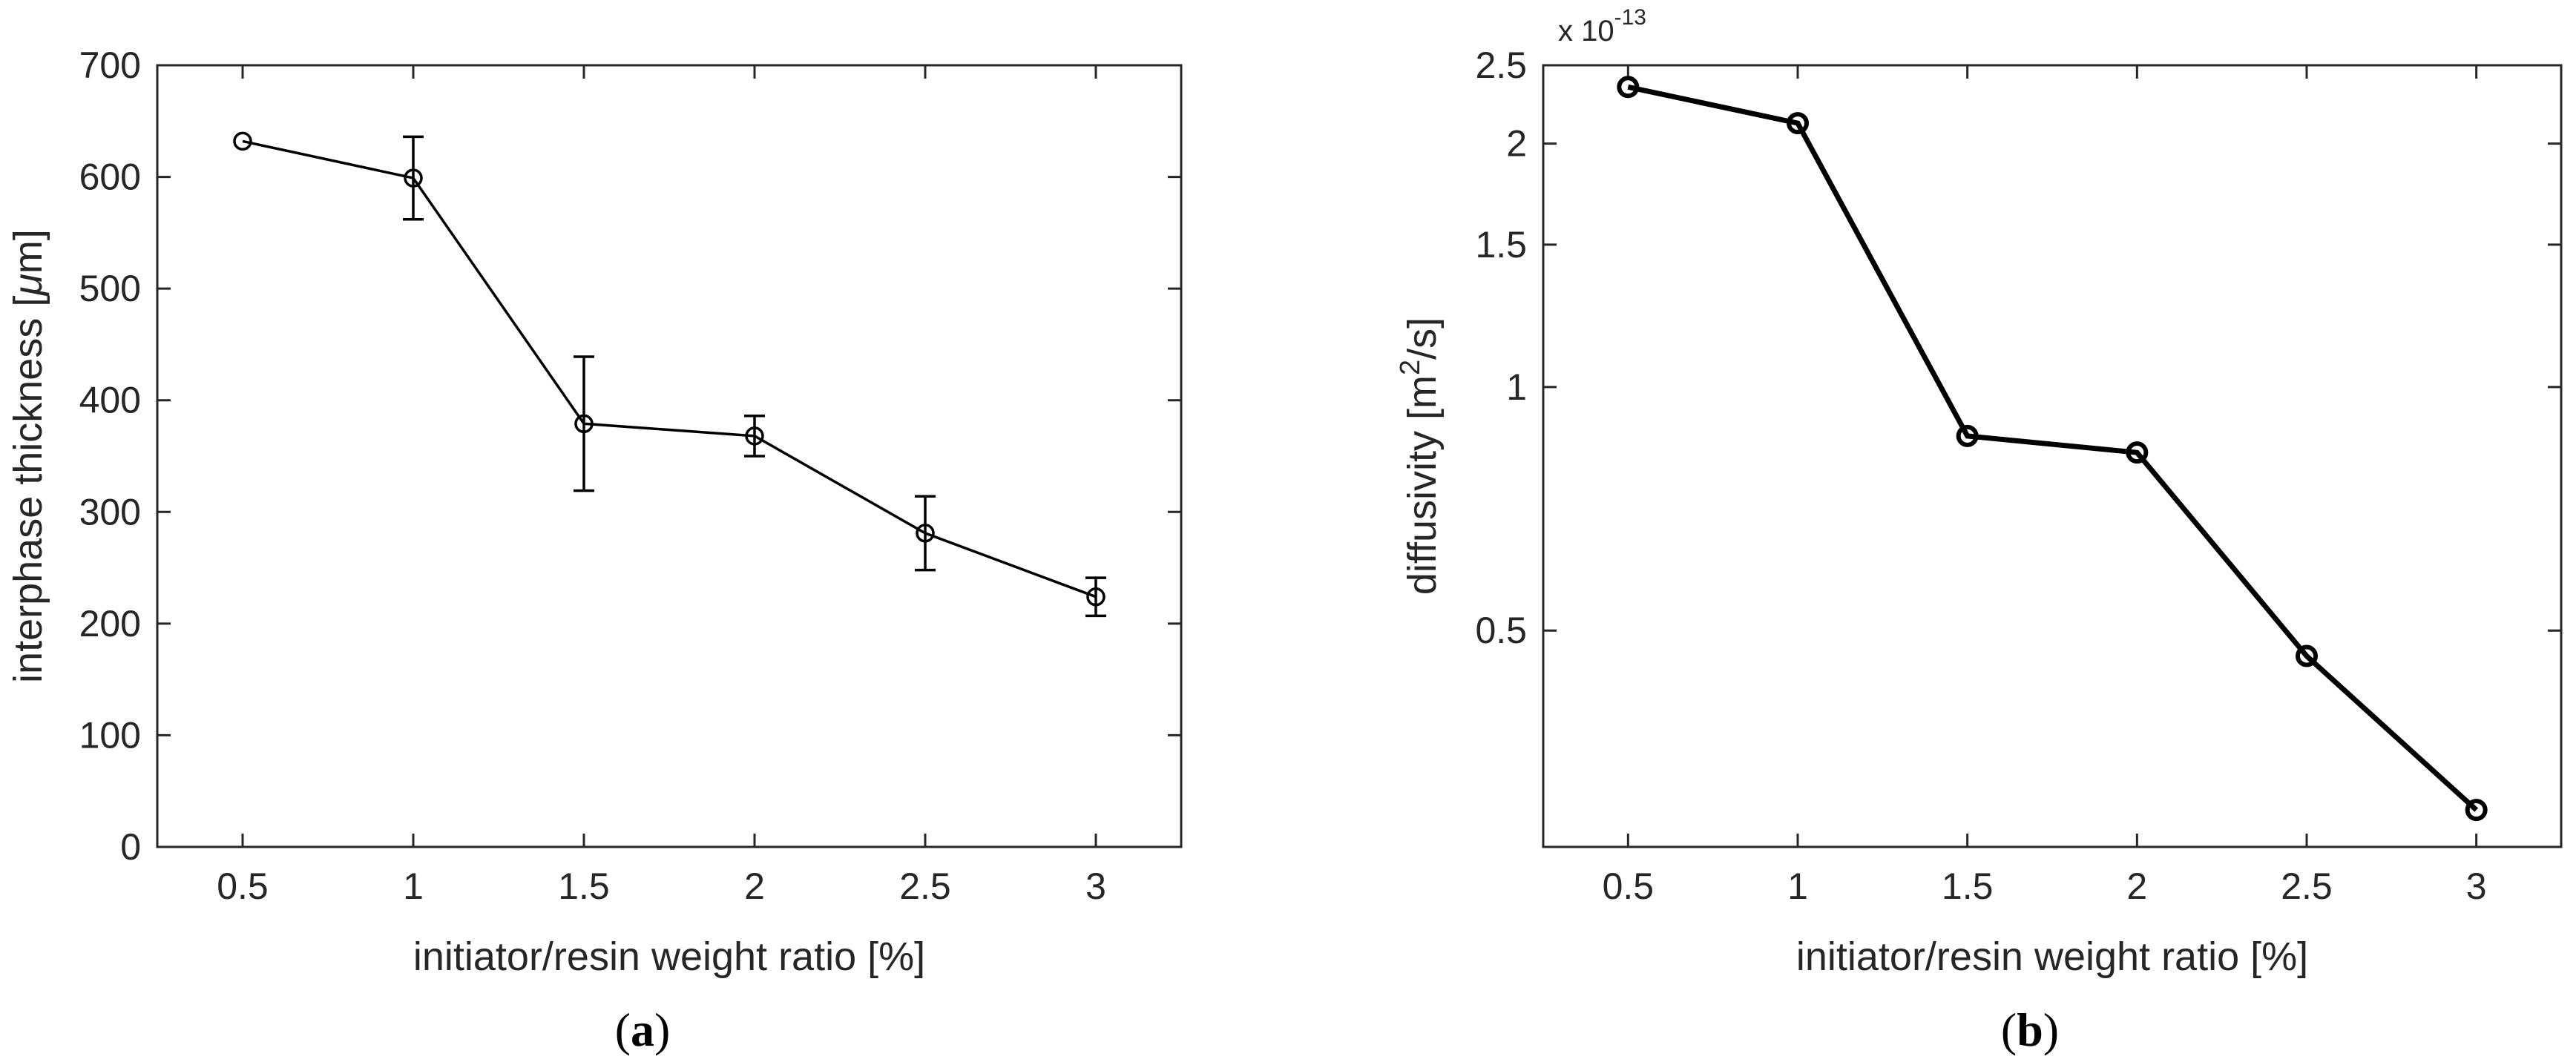 The image size is (2576, 1062). I want to click on y-tick-label: 600, so click(110, 177).